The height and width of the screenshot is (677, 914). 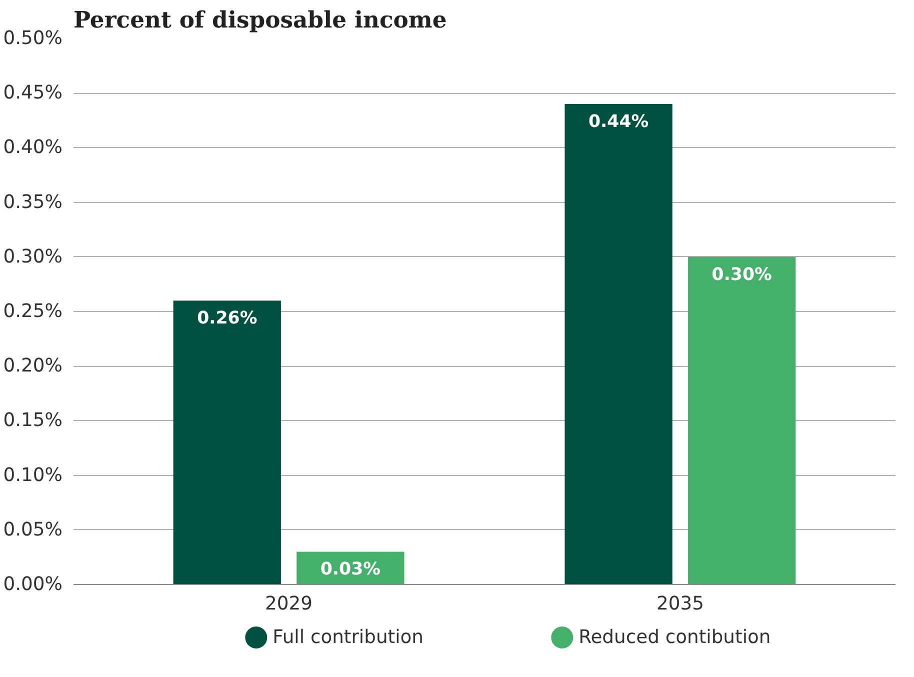 I want to click on y-tick-label: 0.20%, so click(x=33, y=366).